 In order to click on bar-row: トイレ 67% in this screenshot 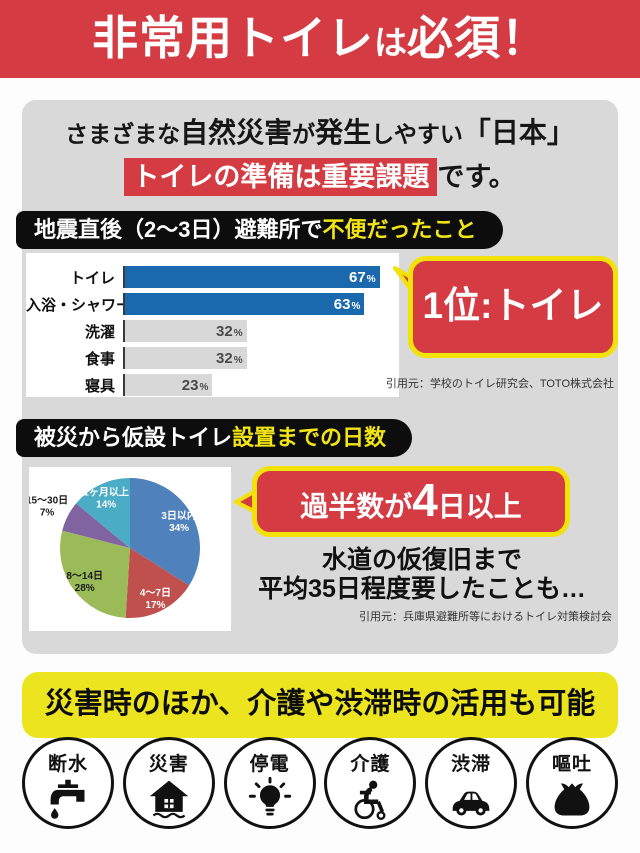, I will do `click(212, 277)`.